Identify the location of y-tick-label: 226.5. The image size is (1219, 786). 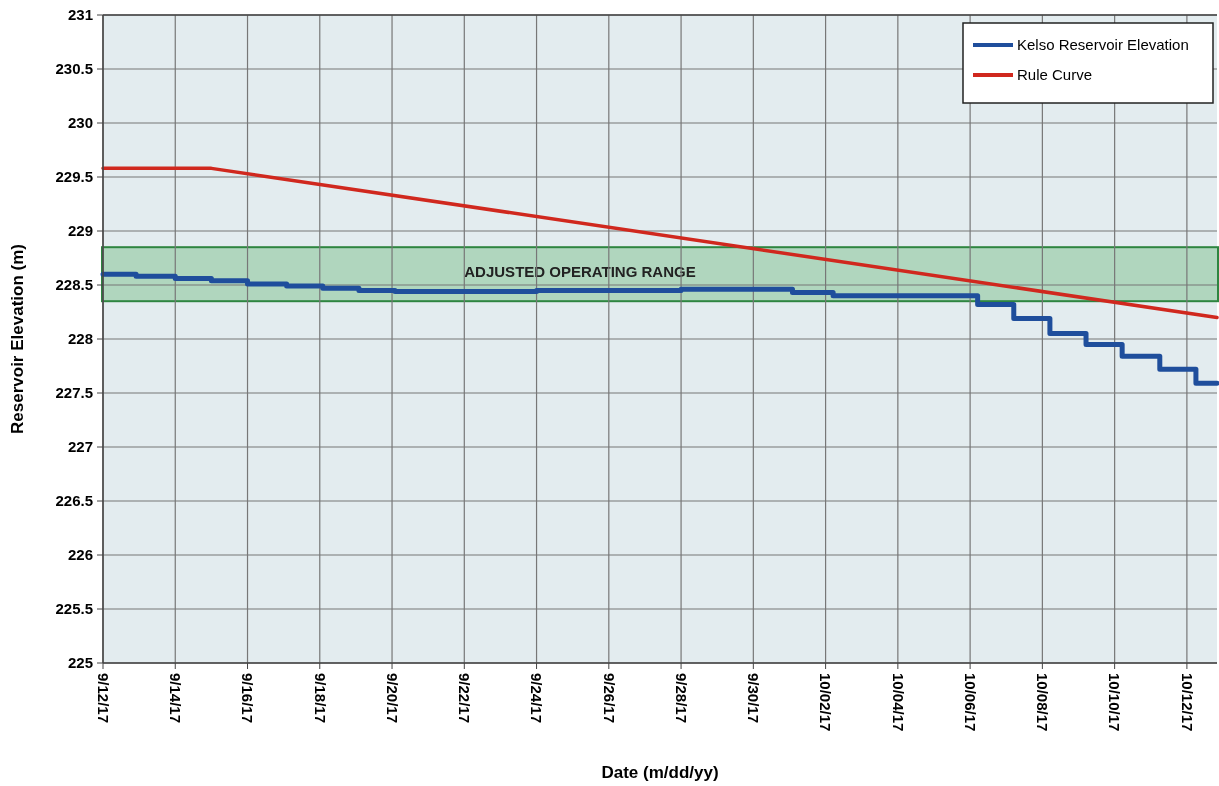
(74, 501).